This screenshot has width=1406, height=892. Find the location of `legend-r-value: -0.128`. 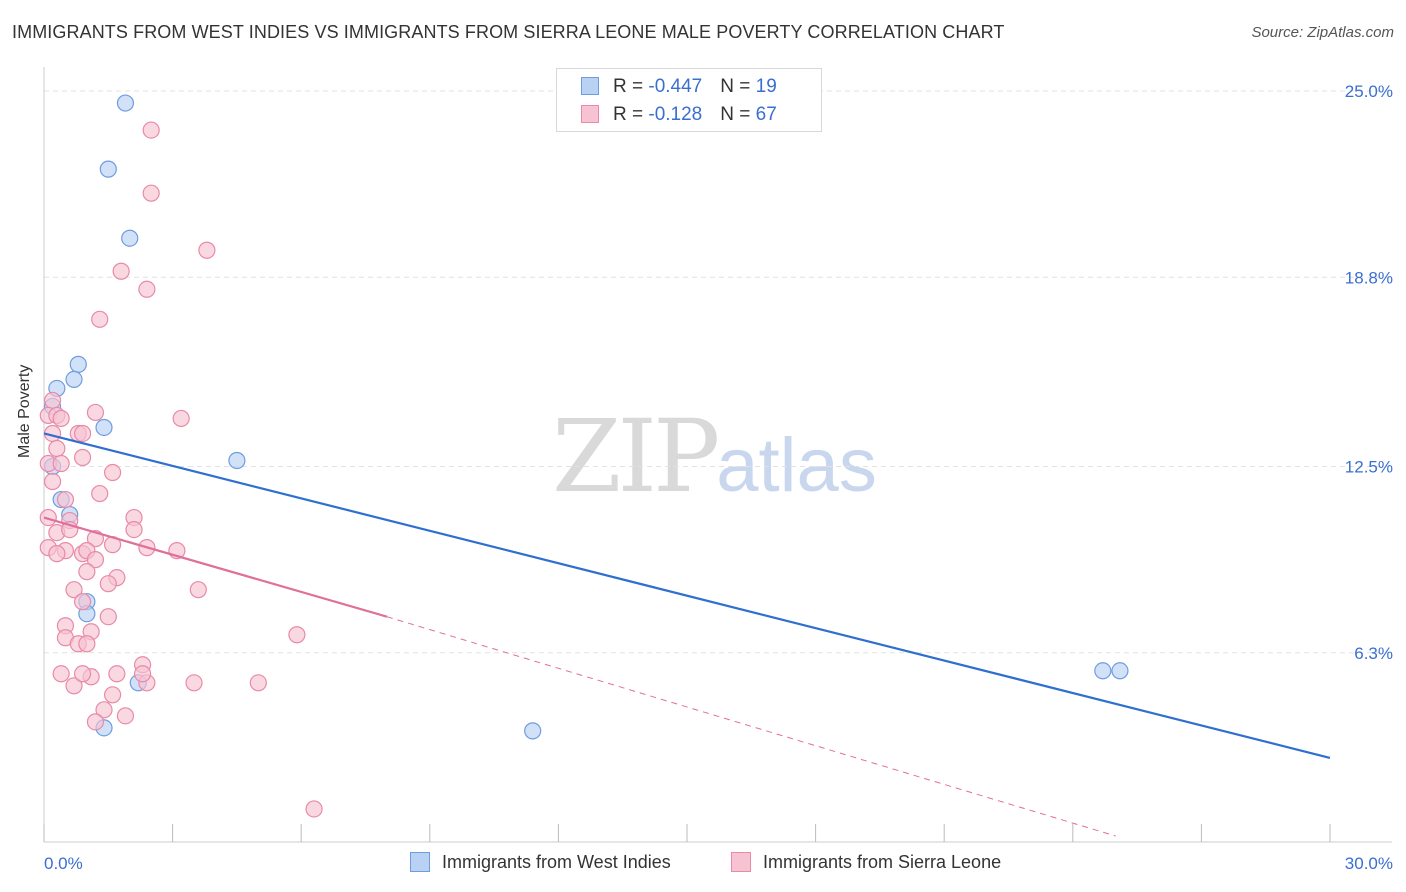

legend-r-value: -0.128 is located at coordinates (675, 114).